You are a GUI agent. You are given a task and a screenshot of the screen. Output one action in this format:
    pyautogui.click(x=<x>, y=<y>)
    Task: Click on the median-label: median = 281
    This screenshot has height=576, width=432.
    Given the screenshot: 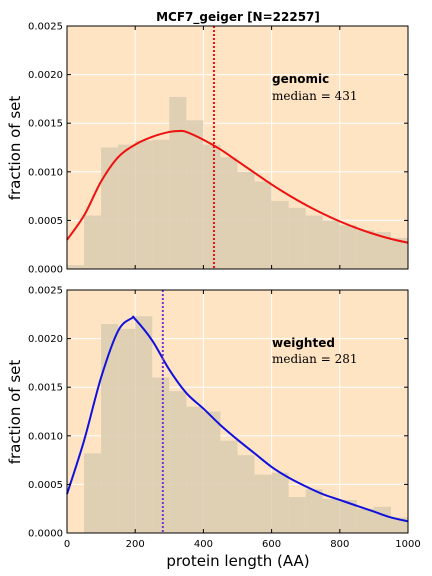 What is the action you would take?
    pyautogui.click(x=314, y=359)
    